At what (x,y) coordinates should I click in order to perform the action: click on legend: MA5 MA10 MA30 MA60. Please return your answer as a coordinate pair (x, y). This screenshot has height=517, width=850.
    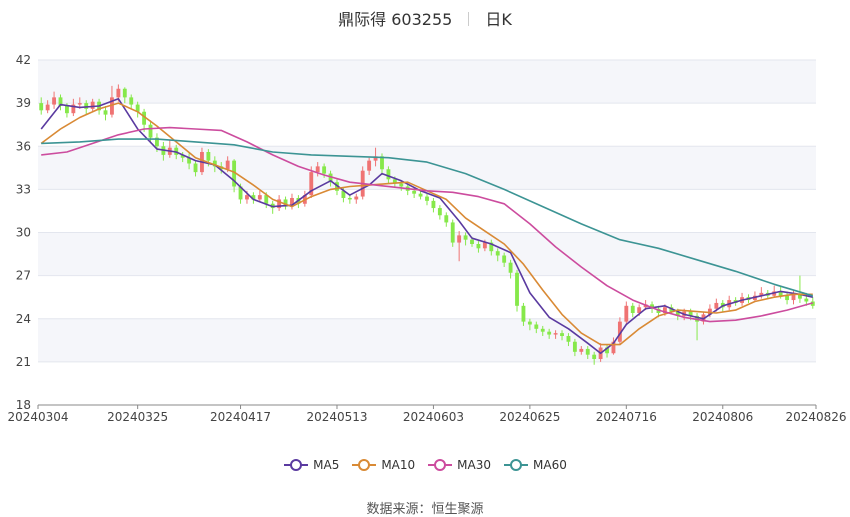
    Looking at the image, I should click on (425, 466).